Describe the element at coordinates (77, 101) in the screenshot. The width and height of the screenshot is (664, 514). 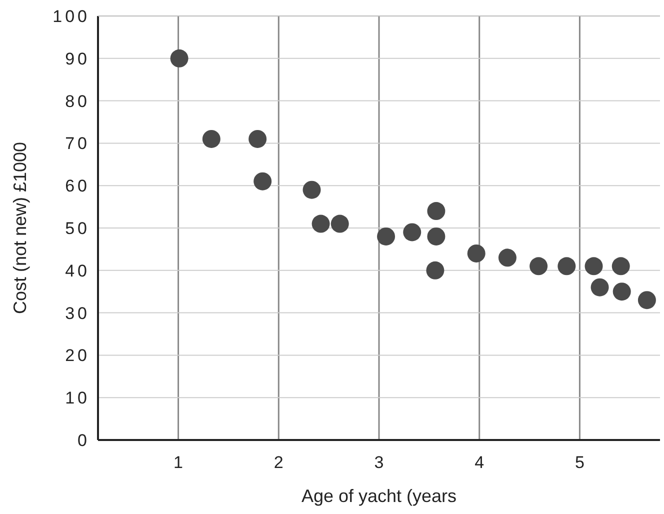
I see `y-tick-label: 80` at that location.